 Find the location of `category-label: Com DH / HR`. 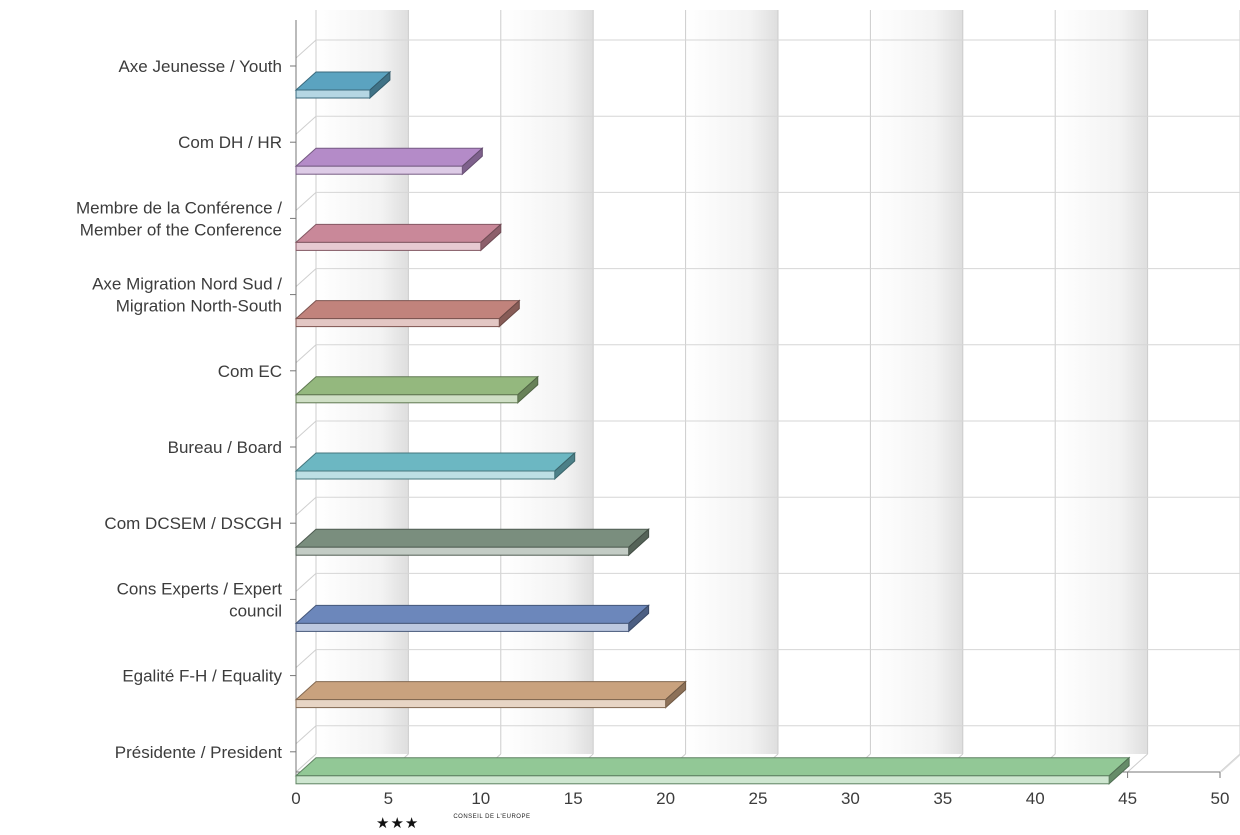

category-label: Com DH / HR is located at coordinates (230, 142).